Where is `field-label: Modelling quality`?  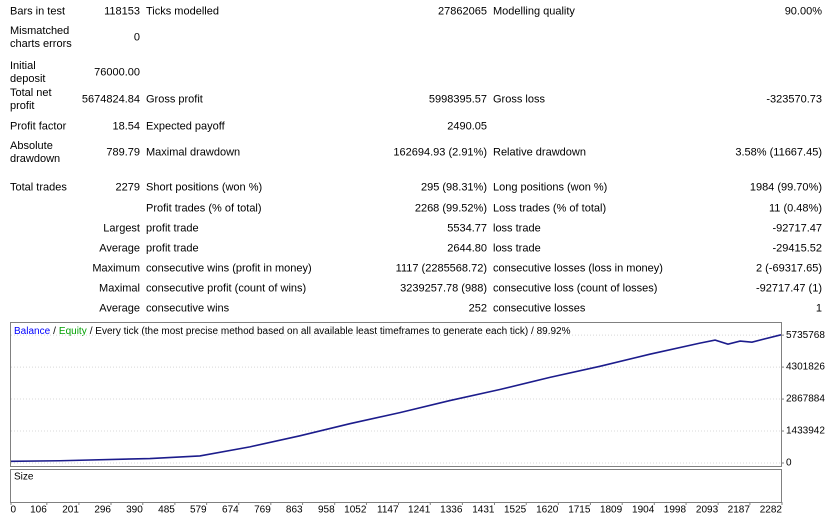 field-label: Modelling quality is located at coordinates (534, 11).